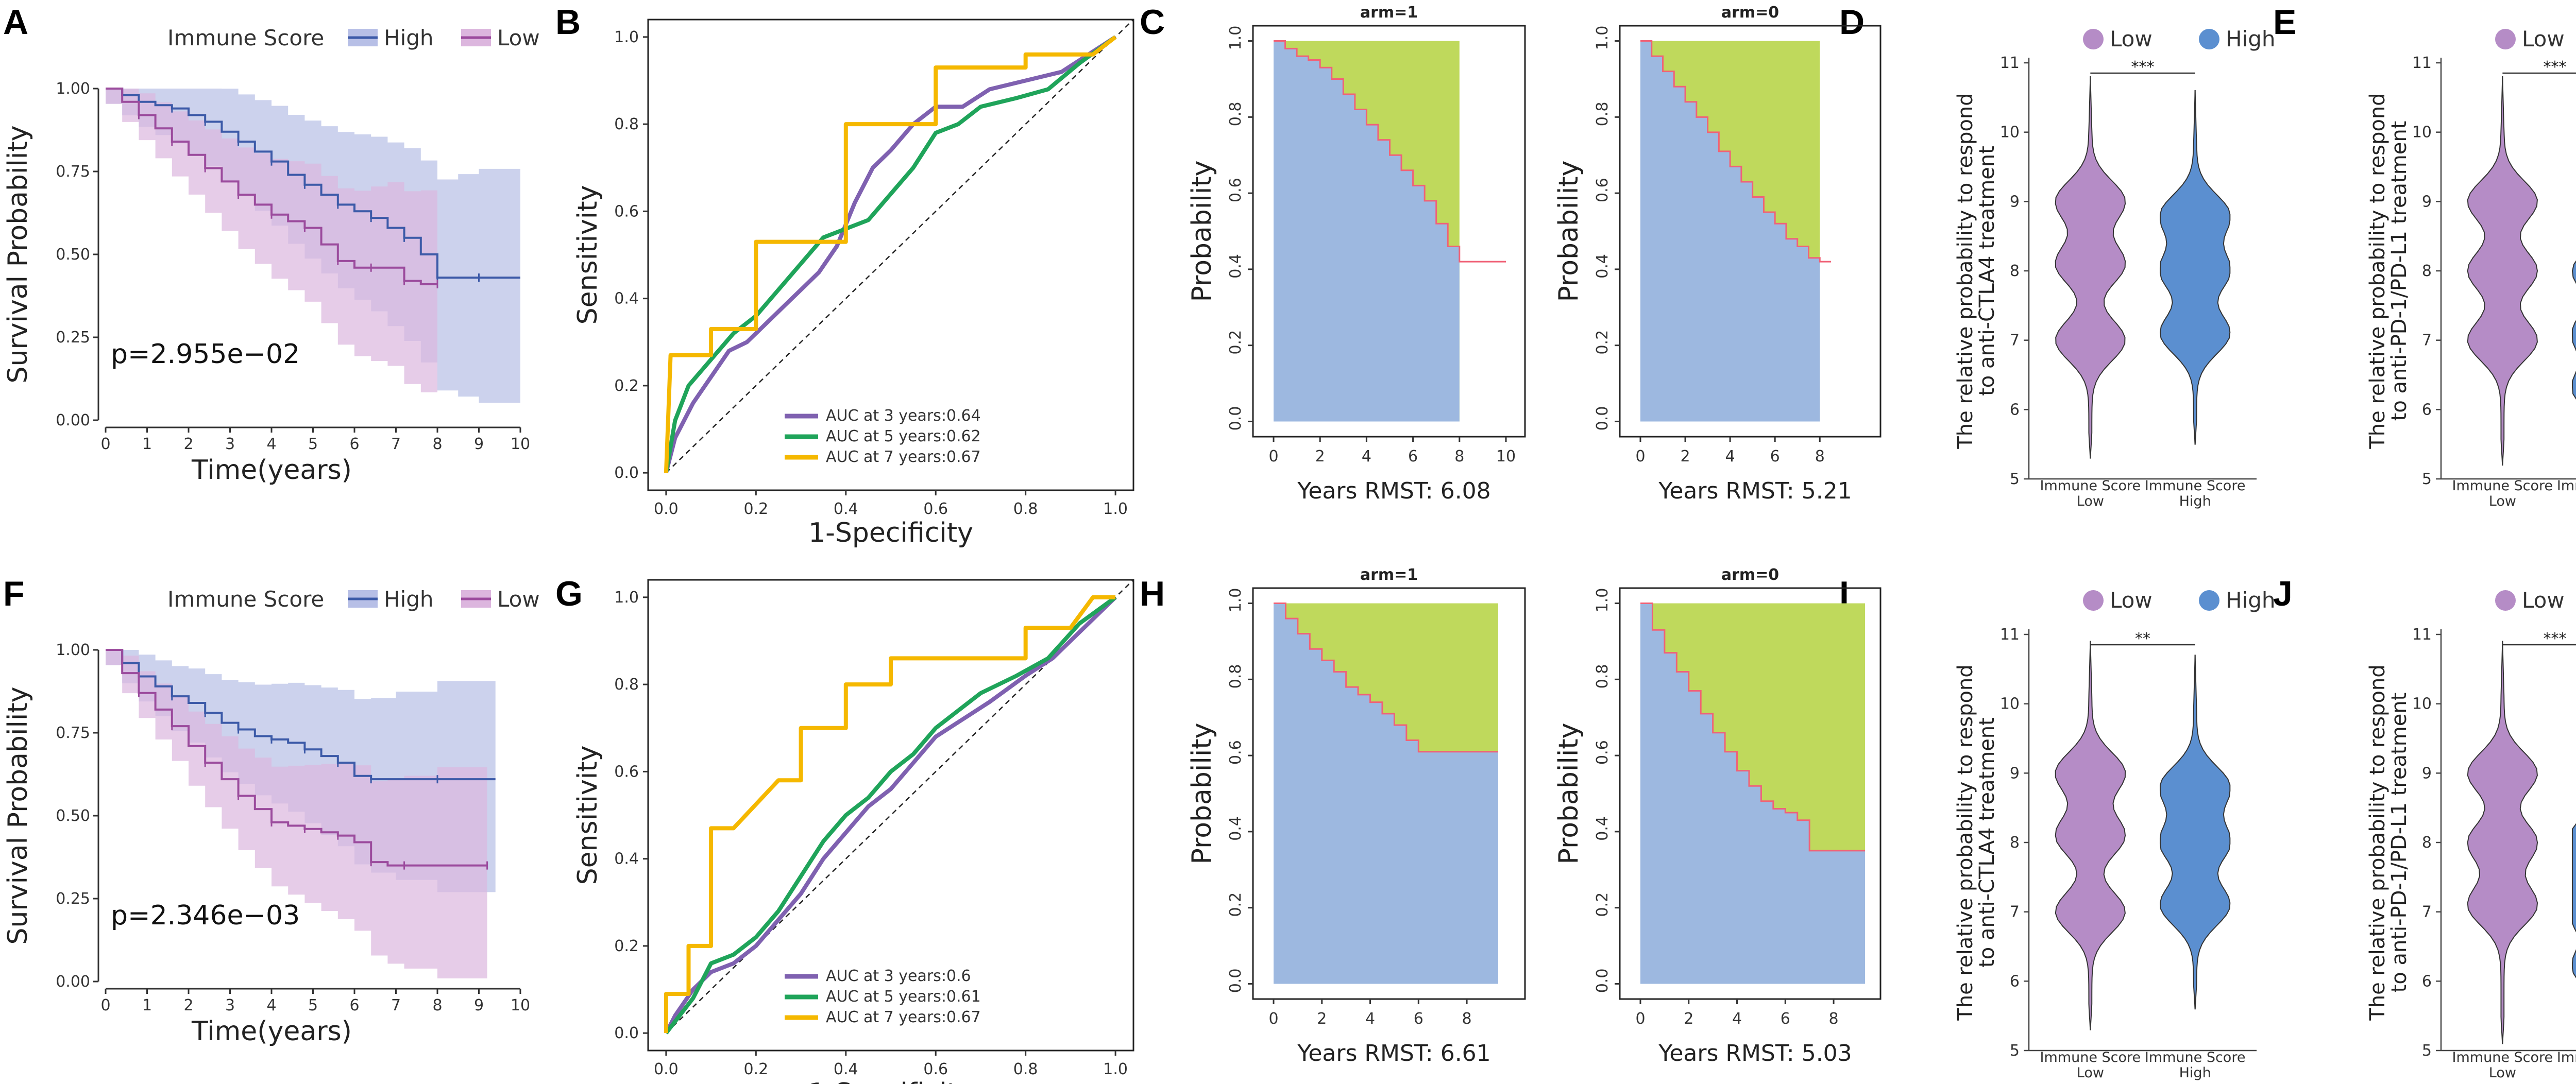 This screenshot has height=1084, width=2576. I want to click on y-tick-label: 0.75, so click(73, 733).